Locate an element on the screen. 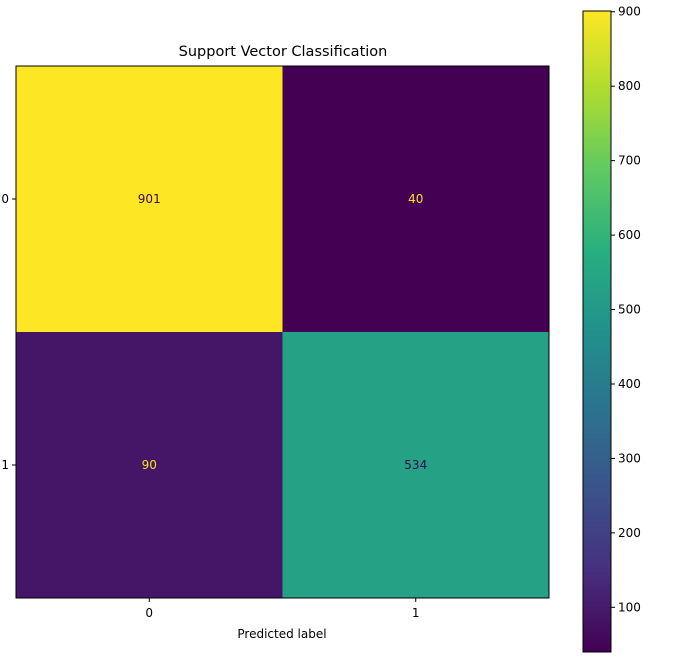 The height and width of the screenshot is (664, 676). y-tick-label: 1 is located at coordinates (5, 465).